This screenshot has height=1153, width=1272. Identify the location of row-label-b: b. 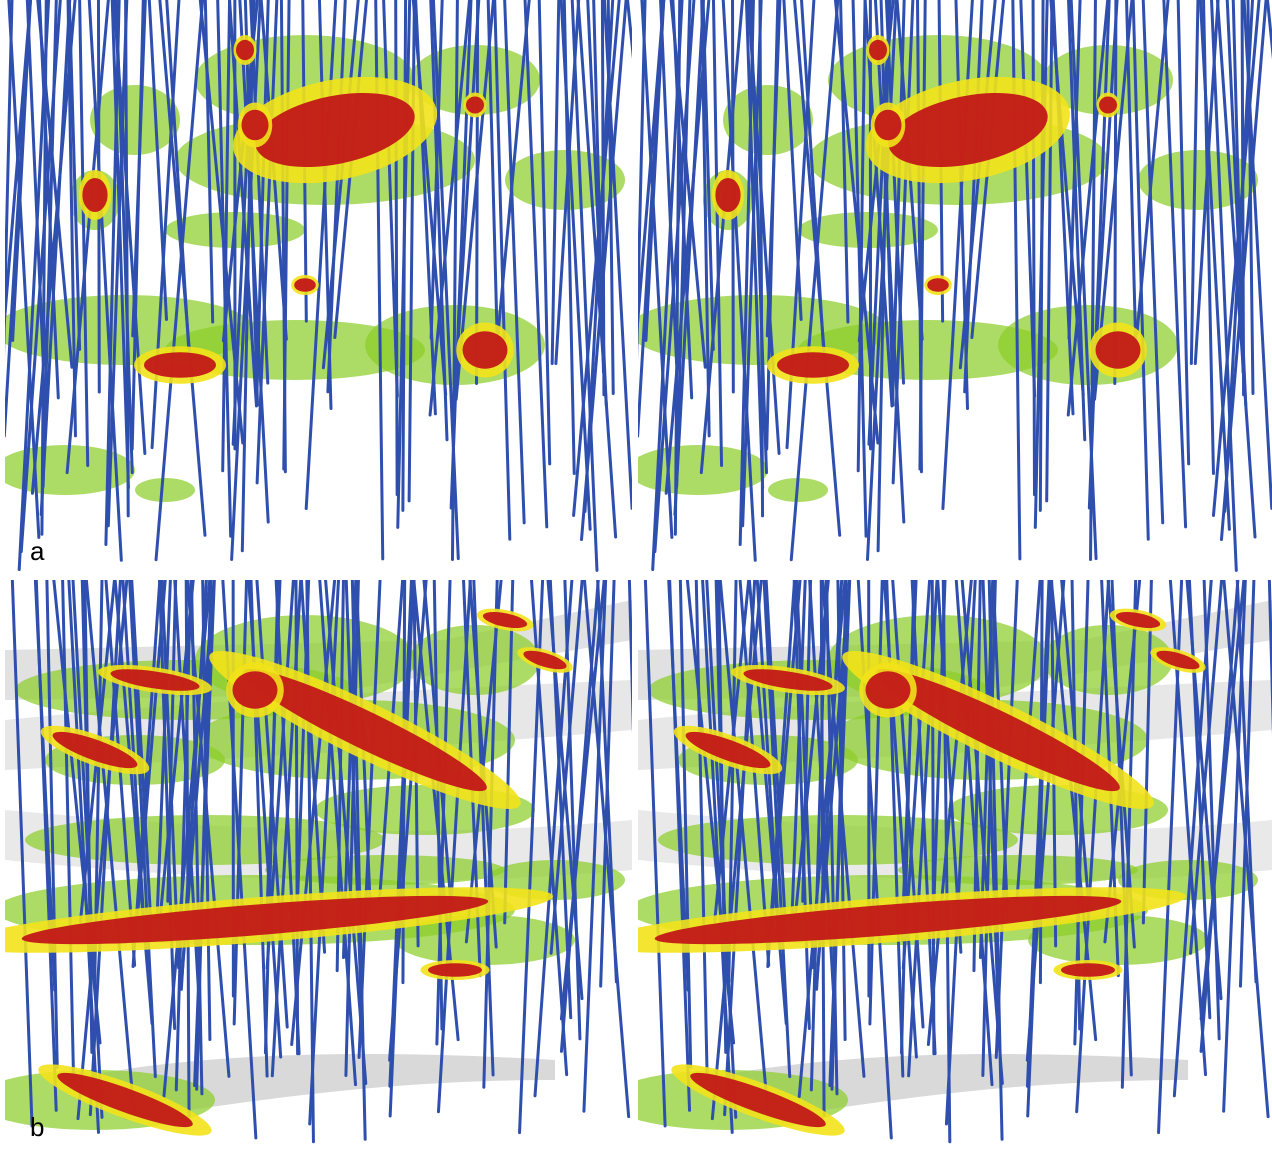
(37, 1127).